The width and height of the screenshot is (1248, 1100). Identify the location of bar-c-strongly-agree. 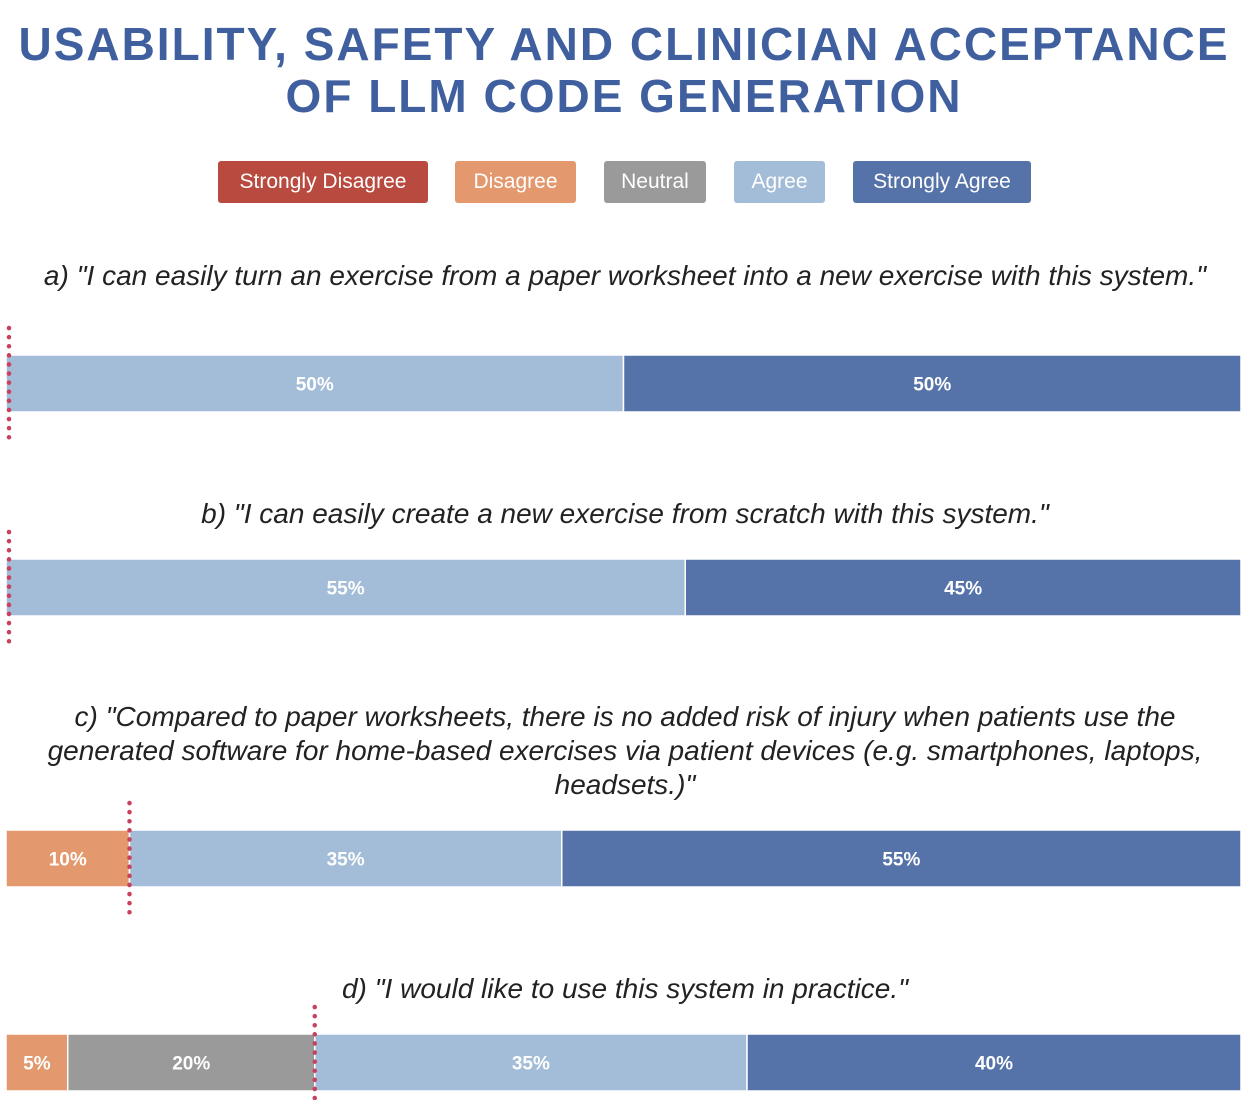
(901, 858).